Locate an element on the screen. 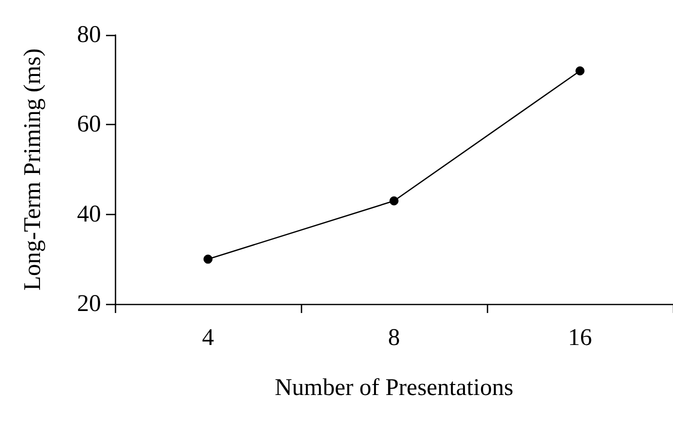  x-tick-label: 8 is located at coordinates (394, 338).